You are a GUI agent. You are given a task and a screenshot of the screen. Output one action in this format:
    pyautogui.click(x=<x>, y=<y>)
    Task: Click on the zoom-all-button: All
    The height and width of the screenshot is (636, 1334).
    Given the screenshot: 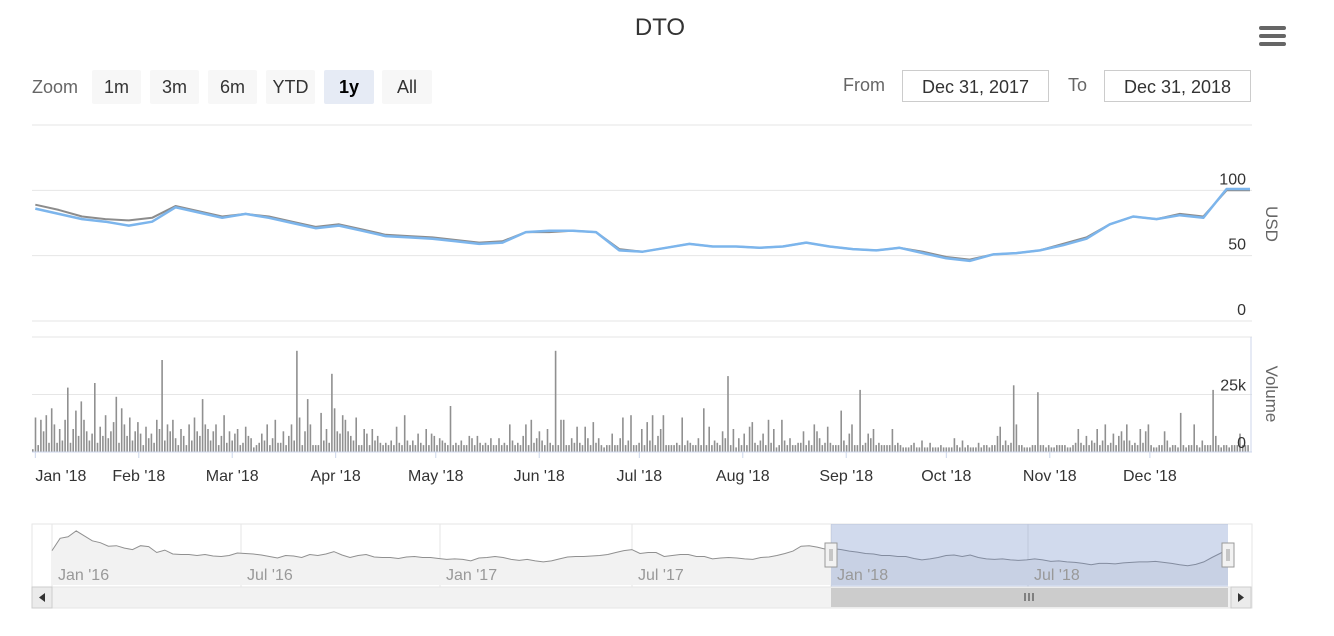 What is the action you would take?
    pyautogui.click(x=407, y=87)
    